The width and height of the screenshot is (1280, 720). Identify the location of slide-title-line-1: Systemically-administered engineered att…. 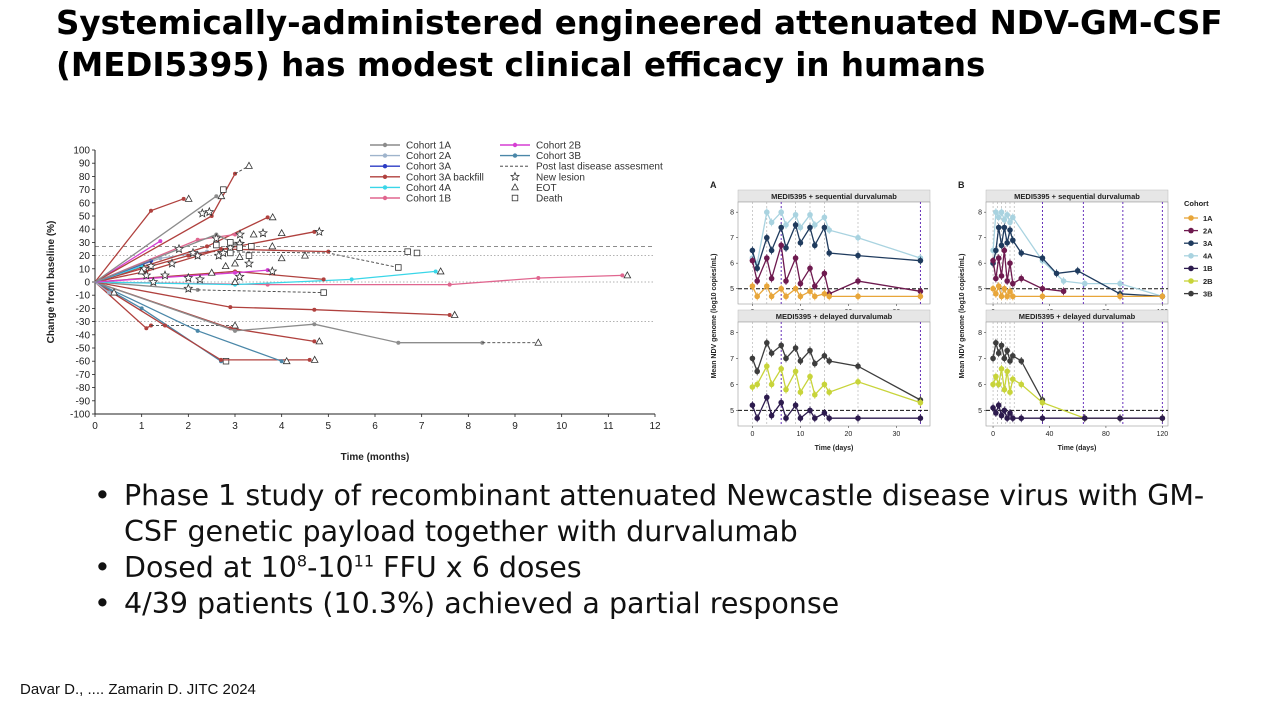
(639, 23).